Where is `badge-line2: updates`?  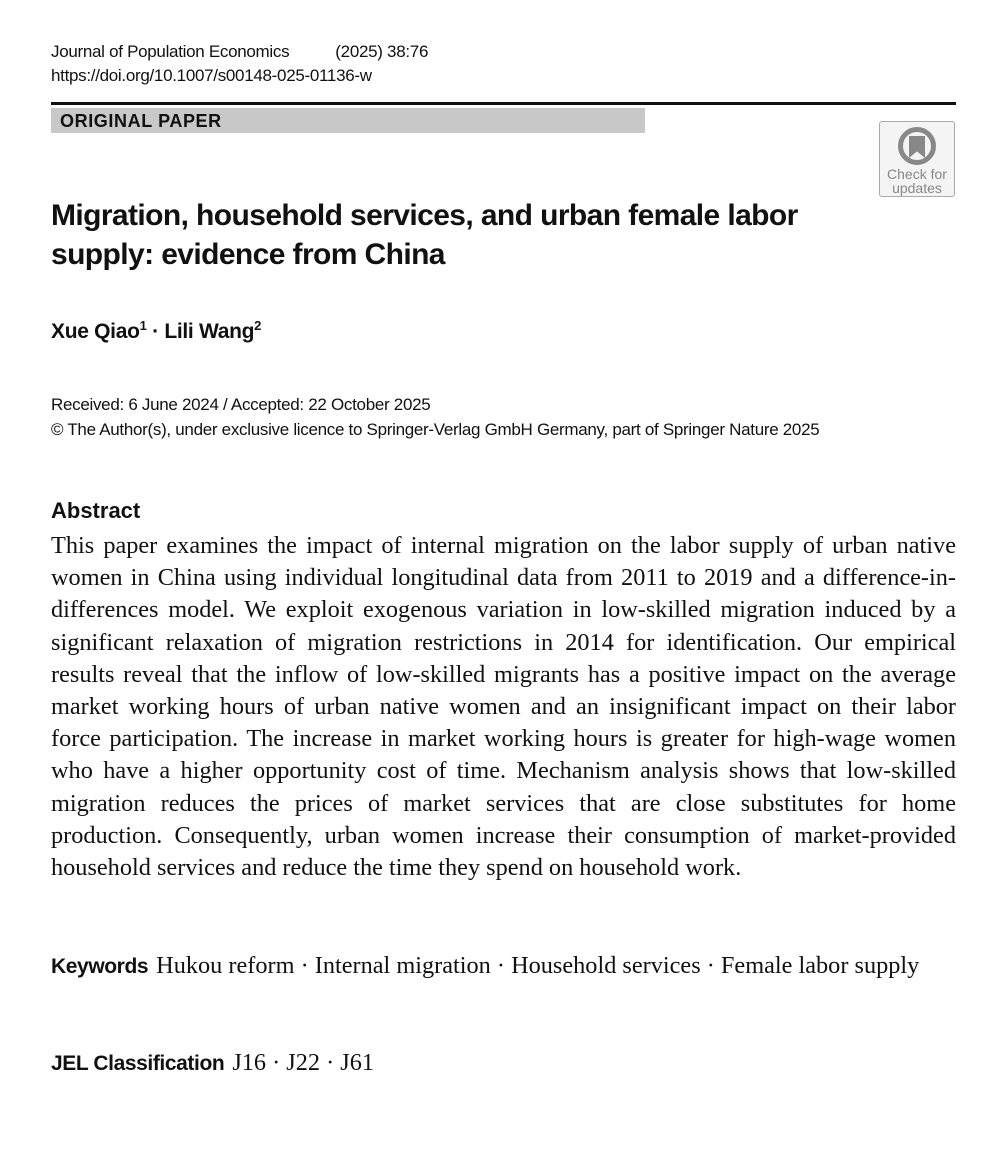 badge-line2: updates is located at coordinates (917, 188).